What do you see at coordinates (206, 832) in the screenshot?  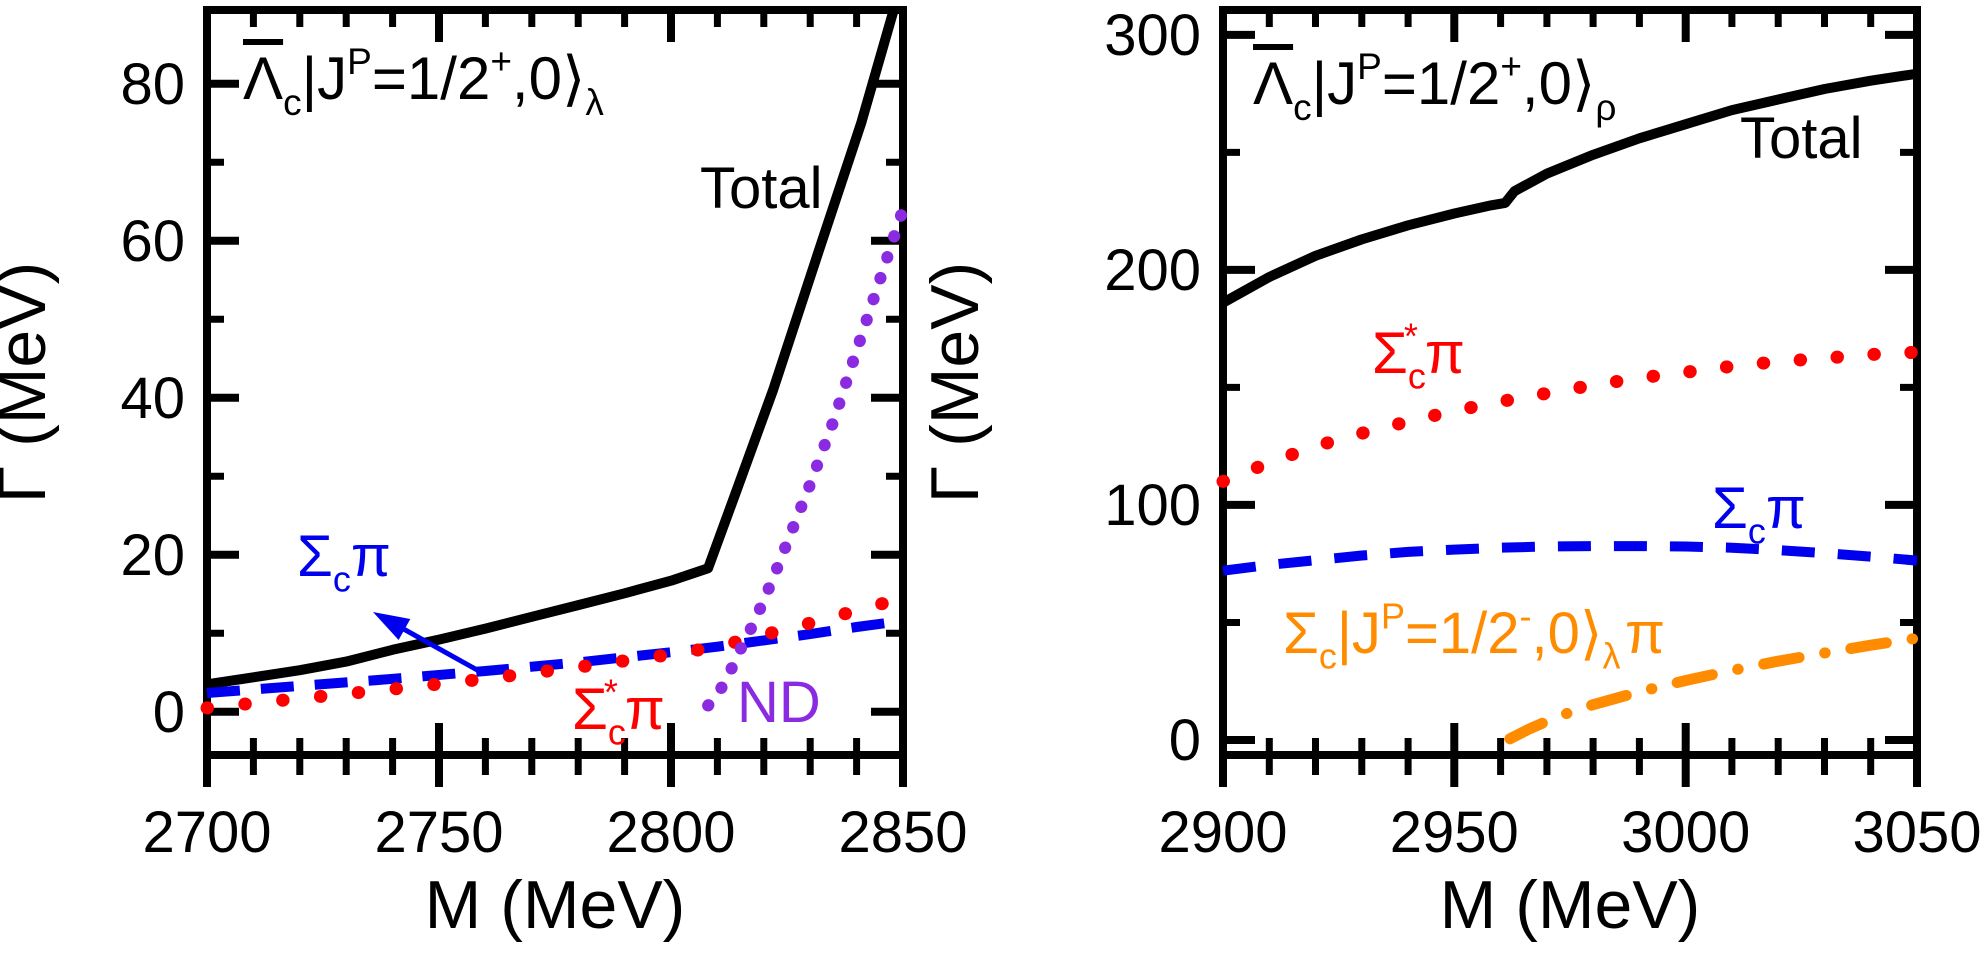 I see `x-tick-label: 2700` at bounding box center [206, 832].